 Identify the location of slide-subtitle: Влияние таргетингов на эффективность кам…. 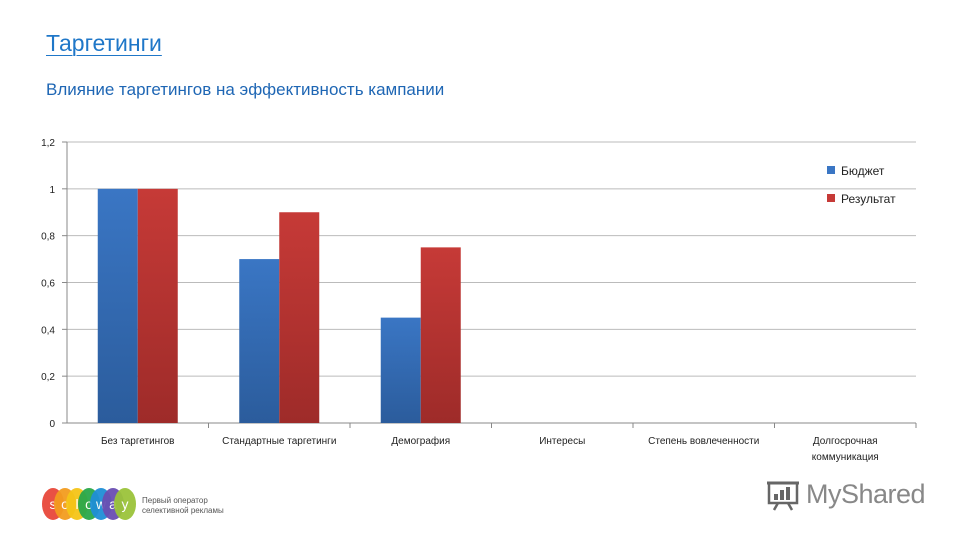
(245, 89).